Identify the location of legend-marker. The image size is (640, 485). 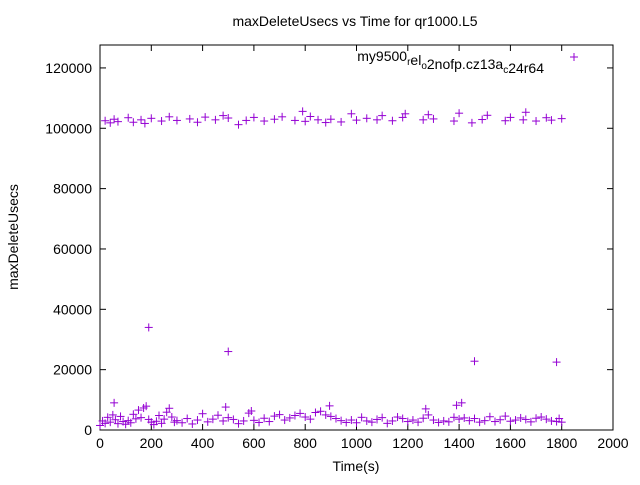
(574, 57).